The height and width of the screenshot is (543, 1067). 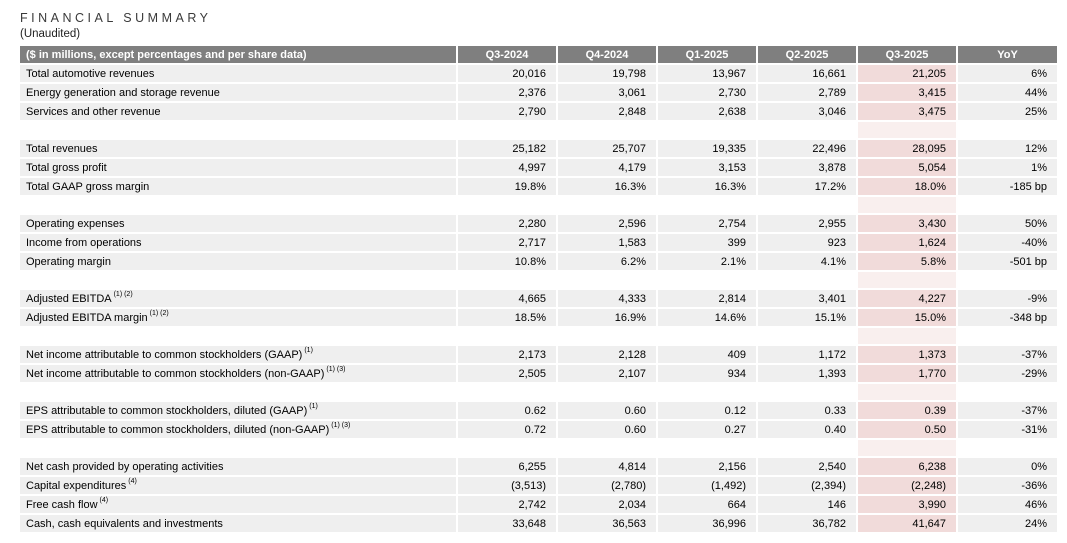 I want to click on value-cell: 2,717, so click(x=506, y=242).